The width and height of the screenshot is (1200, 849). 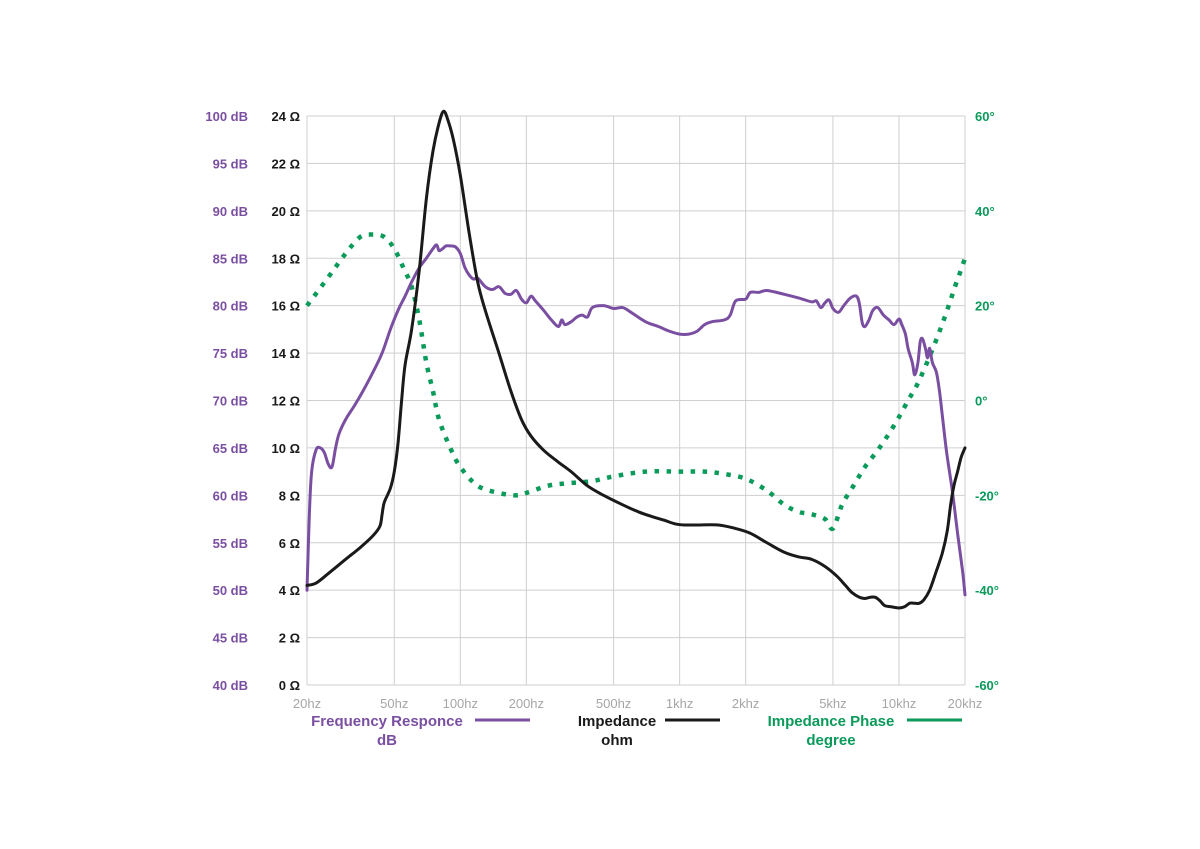 What do you see at coordinates (987, 685) in the screenshot?
I see `phase-tick-label: -60°` at bounding box center [987, 685].